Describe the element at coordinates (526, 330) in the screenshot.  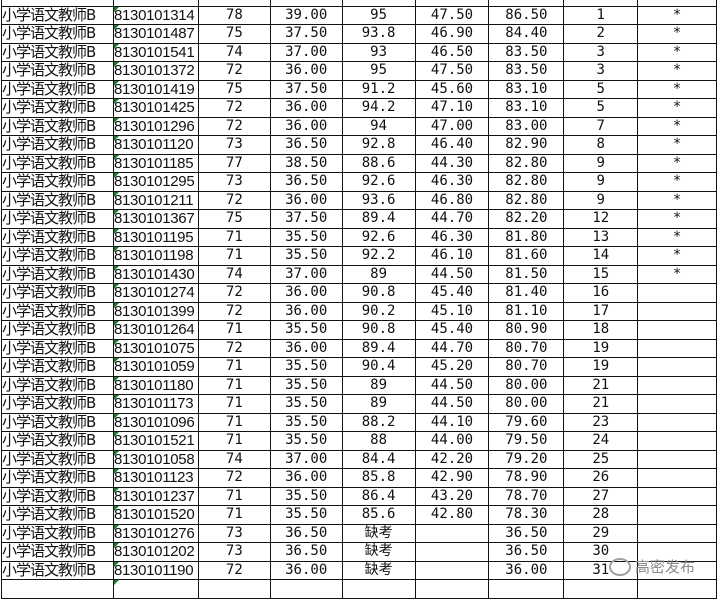
I see `total-score-cell: 80.90` at that location.